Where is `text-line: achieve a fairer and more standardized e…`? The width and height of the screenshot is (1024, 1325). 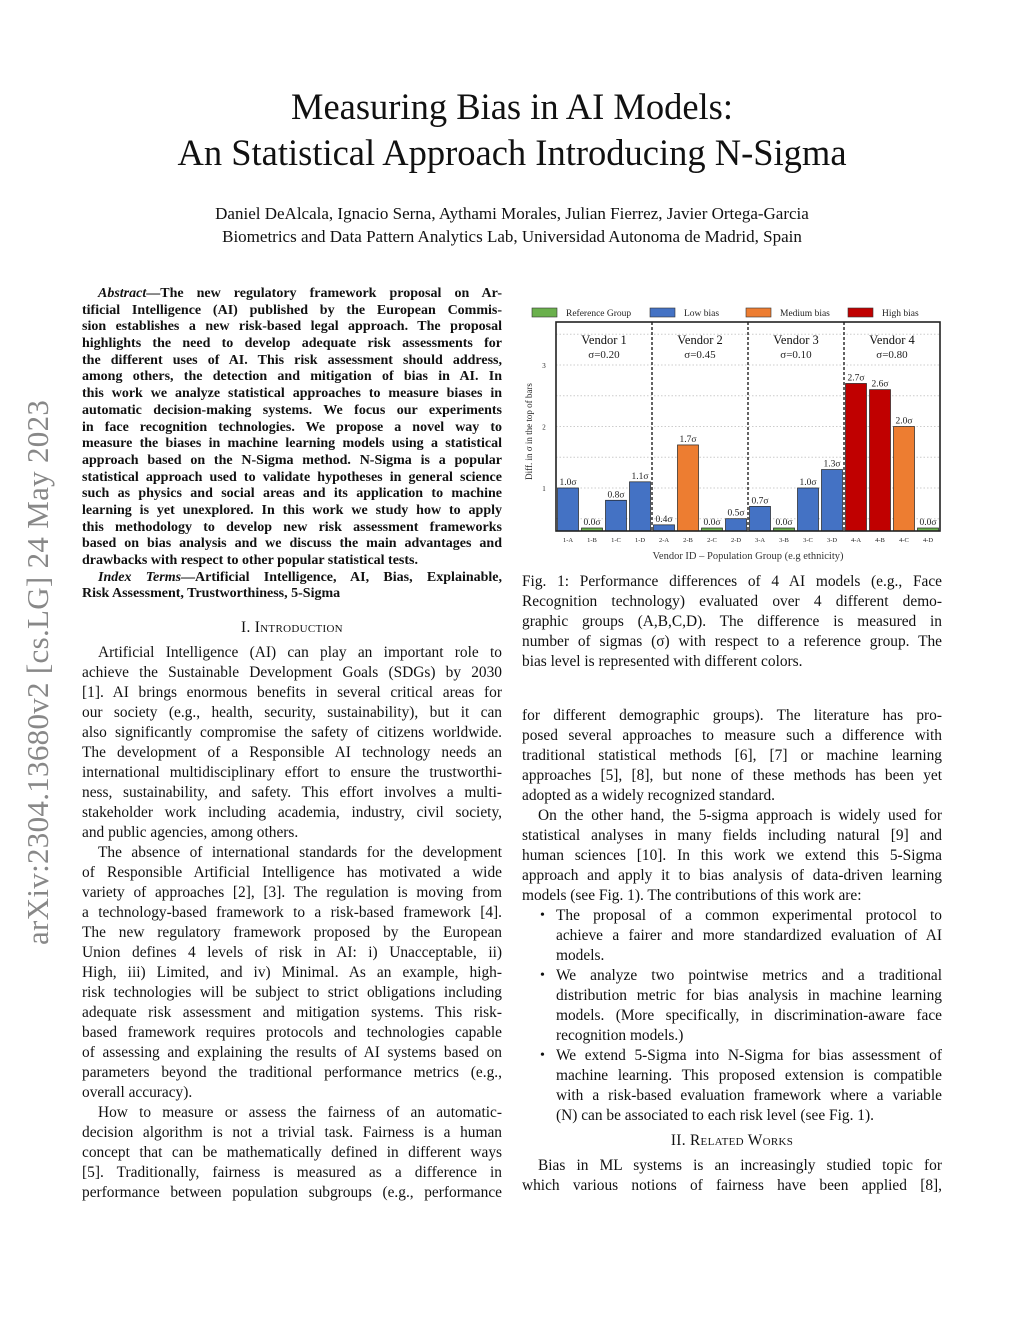
text-line: achieve a fairer and more standardized e… is located at coordinates (749, 935).